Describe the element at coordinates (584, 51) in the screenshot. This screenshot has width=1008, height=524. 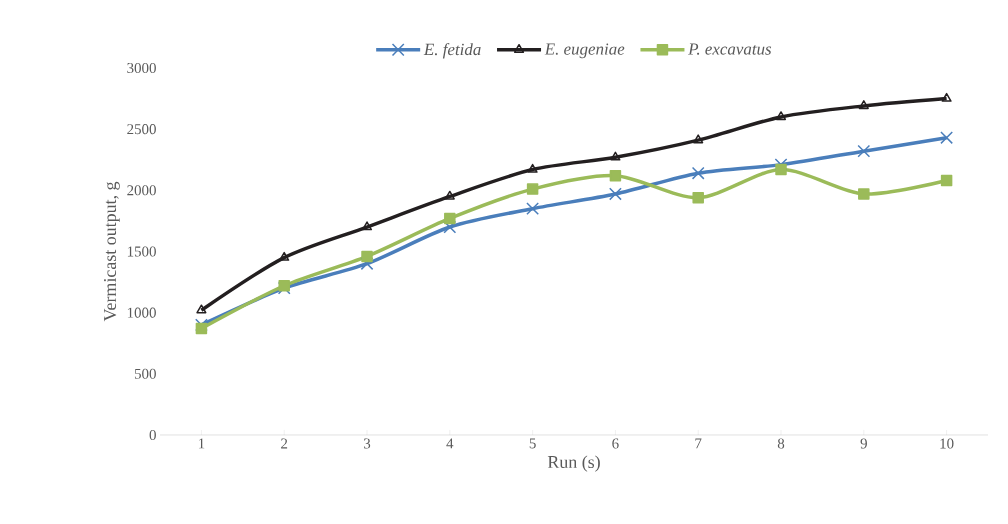
I see `legend-label: E. eugeniae` at that location.